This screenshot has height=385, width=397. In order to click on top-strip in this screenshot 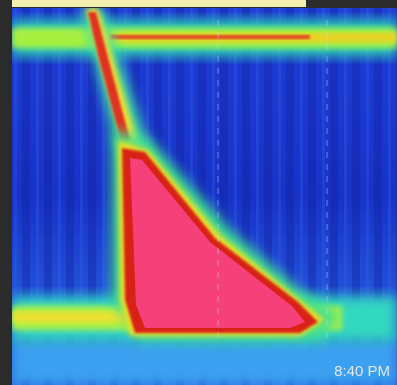, I will do `click(159, 3)`.